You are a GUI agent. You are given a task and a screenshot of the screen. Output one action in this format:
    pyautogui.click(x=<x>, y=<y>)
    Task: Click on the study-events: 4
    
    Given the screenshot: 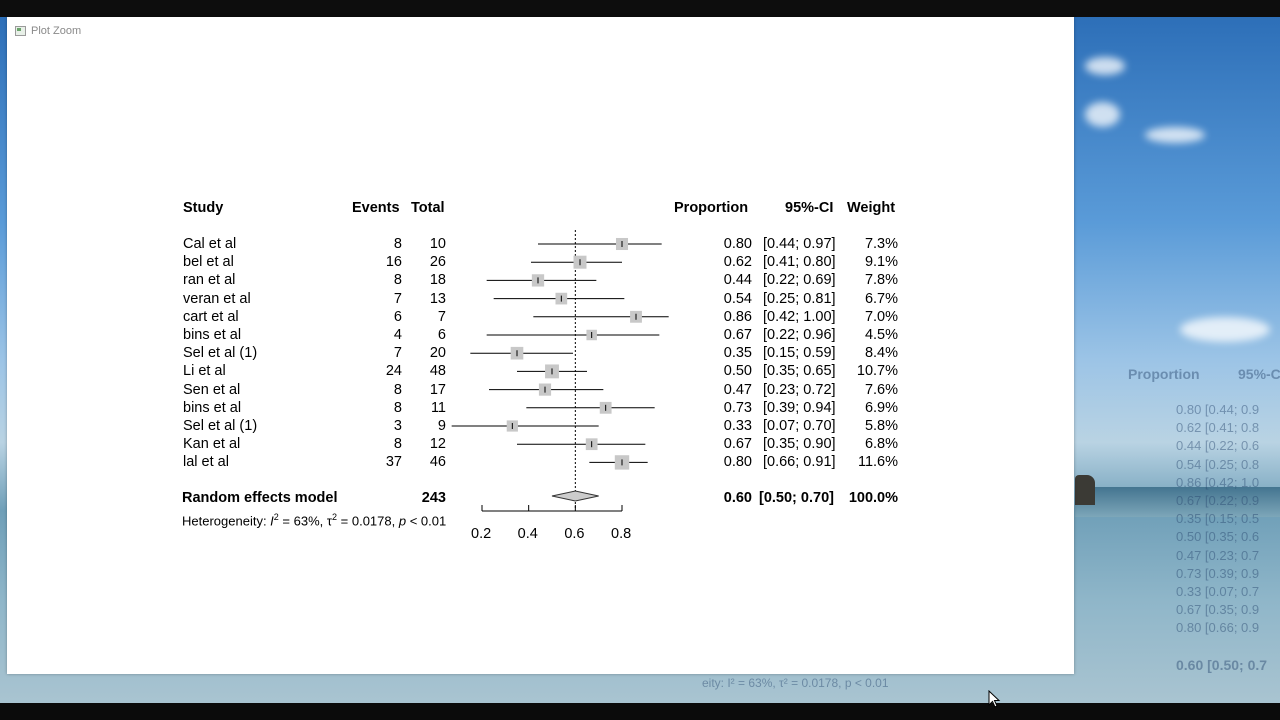 What is the action you would take?
    pyautogui.click(x=397, y=335)
    